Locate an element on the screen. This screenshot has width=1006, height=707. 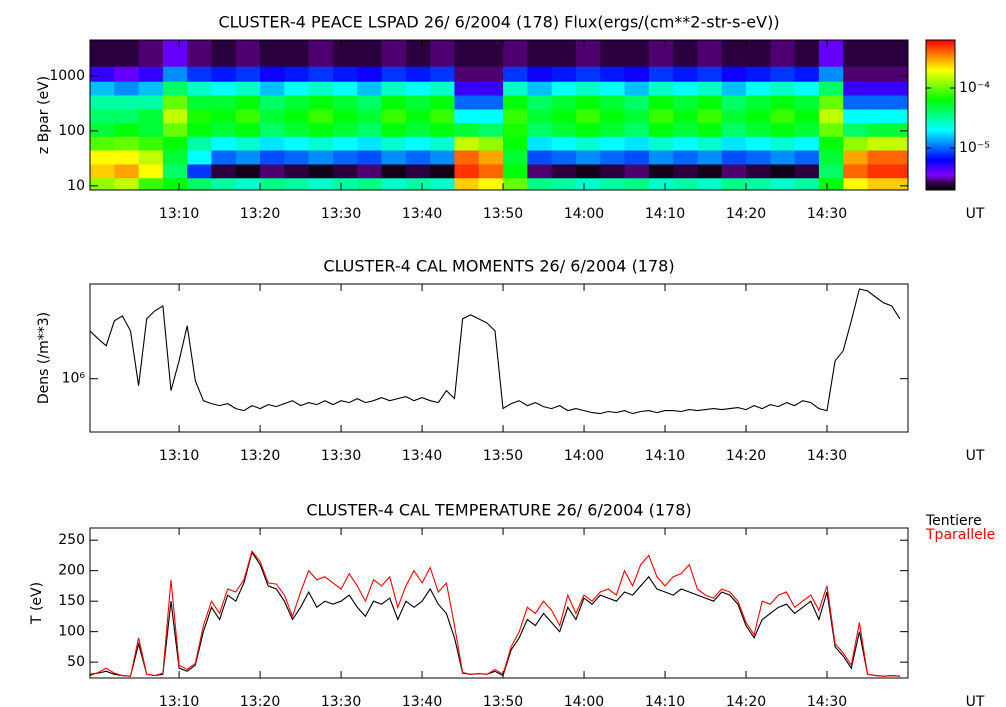
colorbar-tick-label: 10⁻⁵ is located at coordinates (974, 148).